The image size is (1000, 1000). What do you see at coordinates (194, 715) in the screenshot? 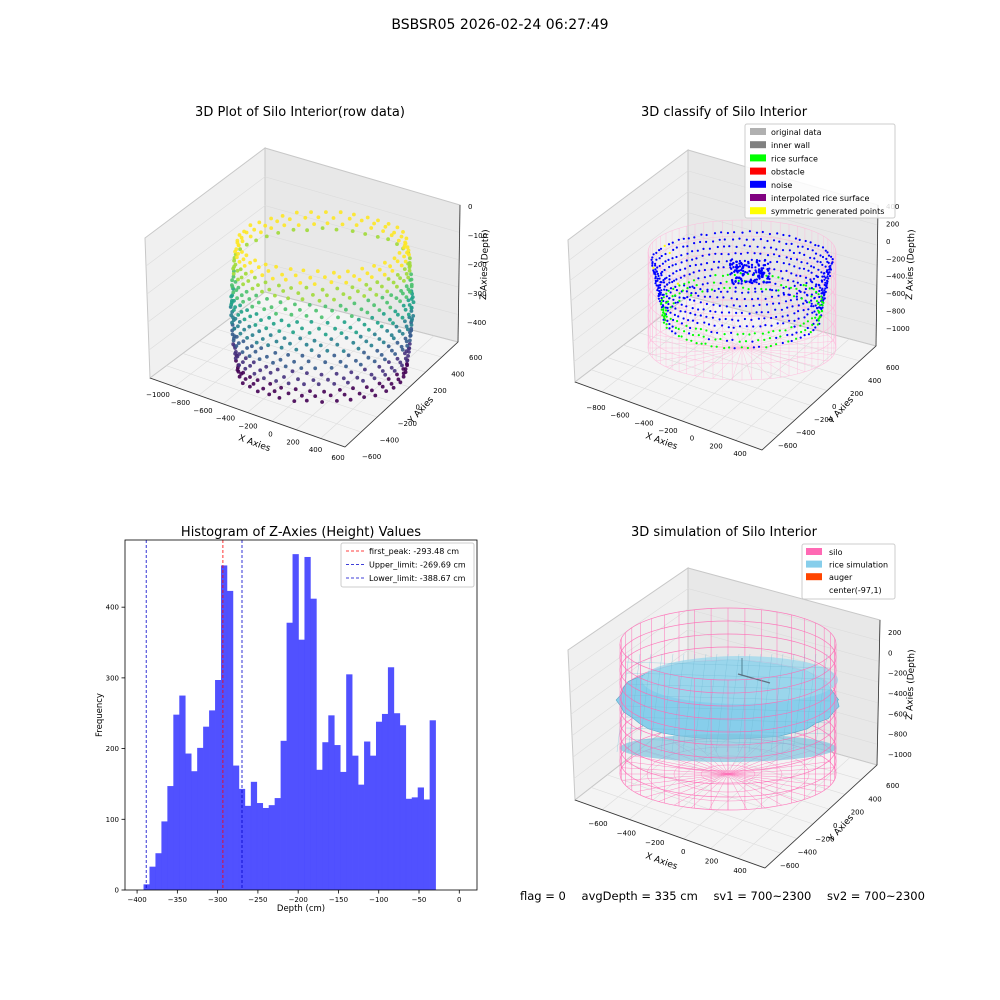
I see `histogram-reference-lines` at bounding box center [194, 715].